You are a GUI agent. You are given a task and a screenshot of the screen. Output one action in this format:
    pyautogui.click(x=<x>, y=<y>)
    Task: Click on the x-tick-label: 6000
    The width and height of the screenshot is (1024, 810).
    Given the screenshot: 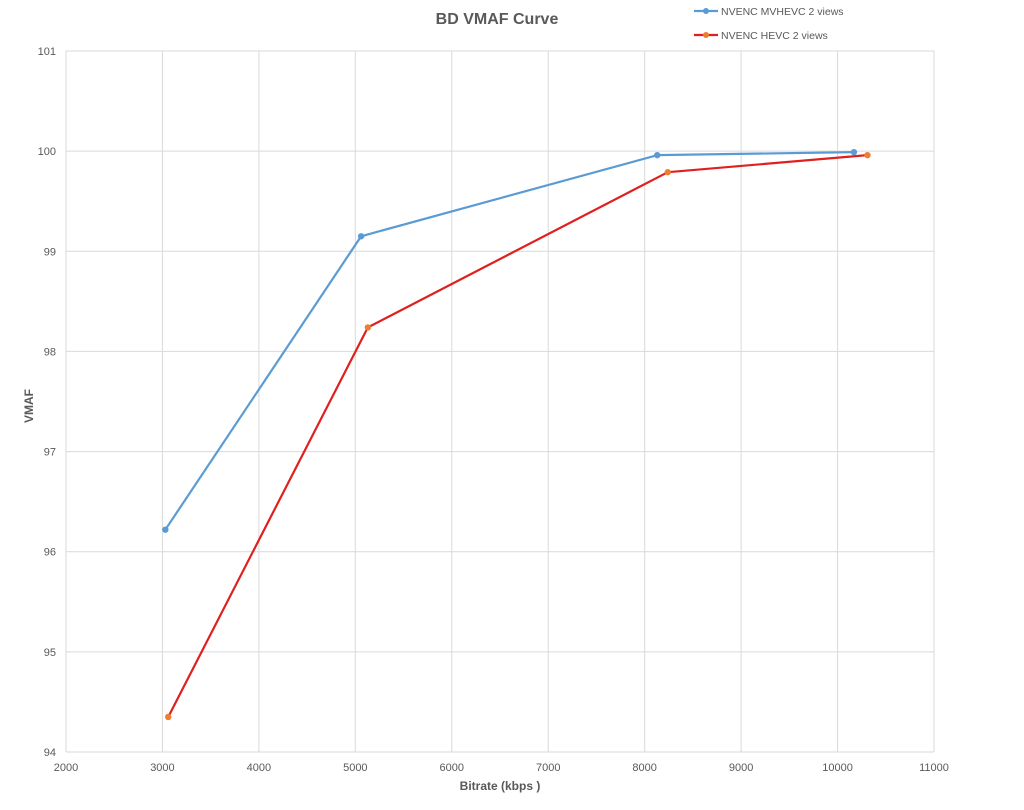 What is the action you would take?
    pyautogui.click(x=452, y=768)
    